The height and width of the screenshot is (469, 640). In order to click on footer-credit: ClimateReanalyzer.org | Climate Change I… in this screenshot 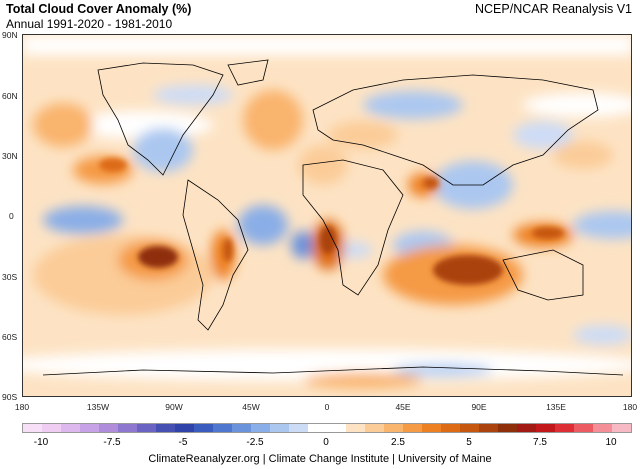, I will do `click(320, 459)`.